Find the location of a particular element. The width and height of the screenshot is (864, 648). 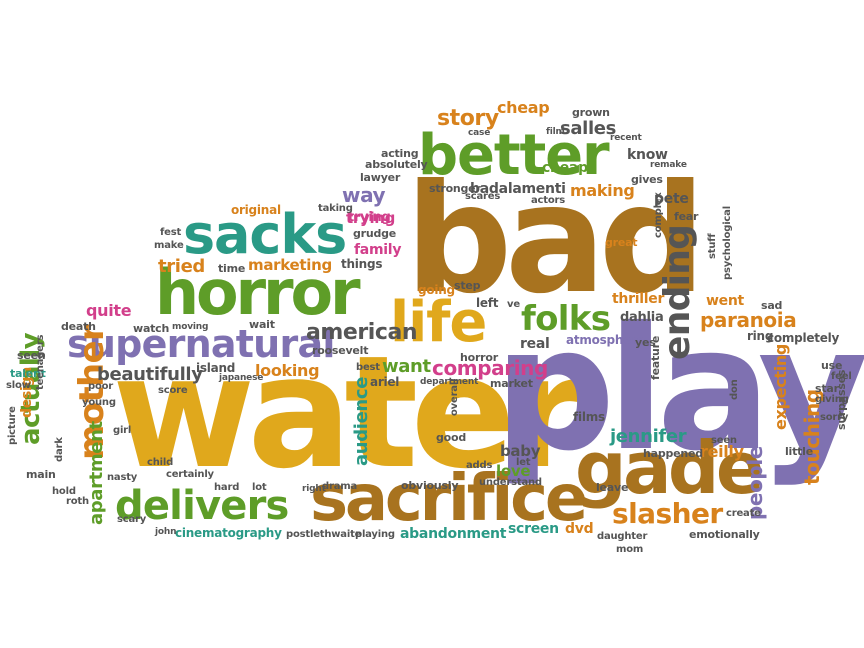

word: looking is located at coordinates (287, 370).